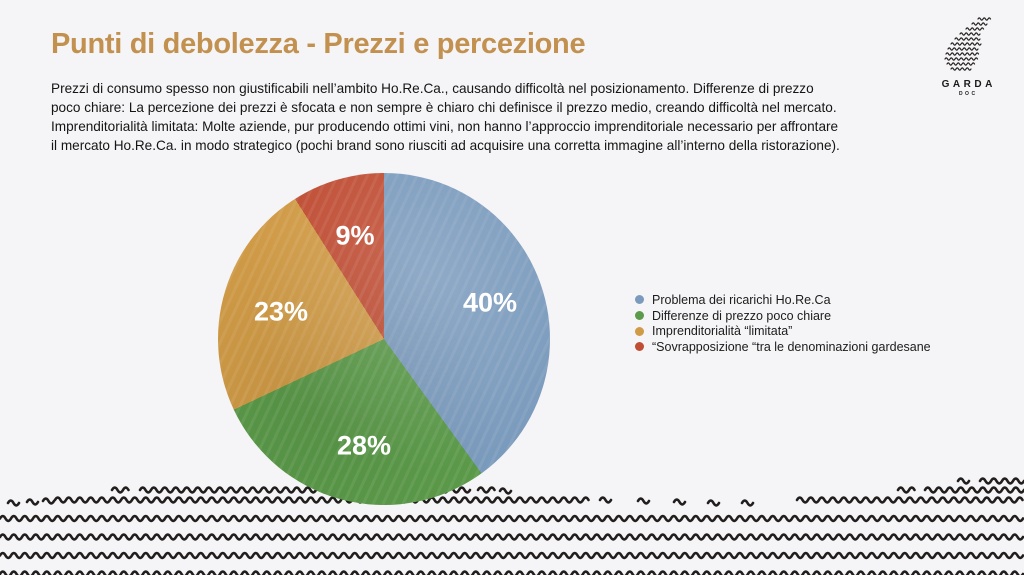  Describe the element at coordinates (742, 315) in the screenshot. I see `legend-item-label: Differenze di prezzo poco chiare` at that location.